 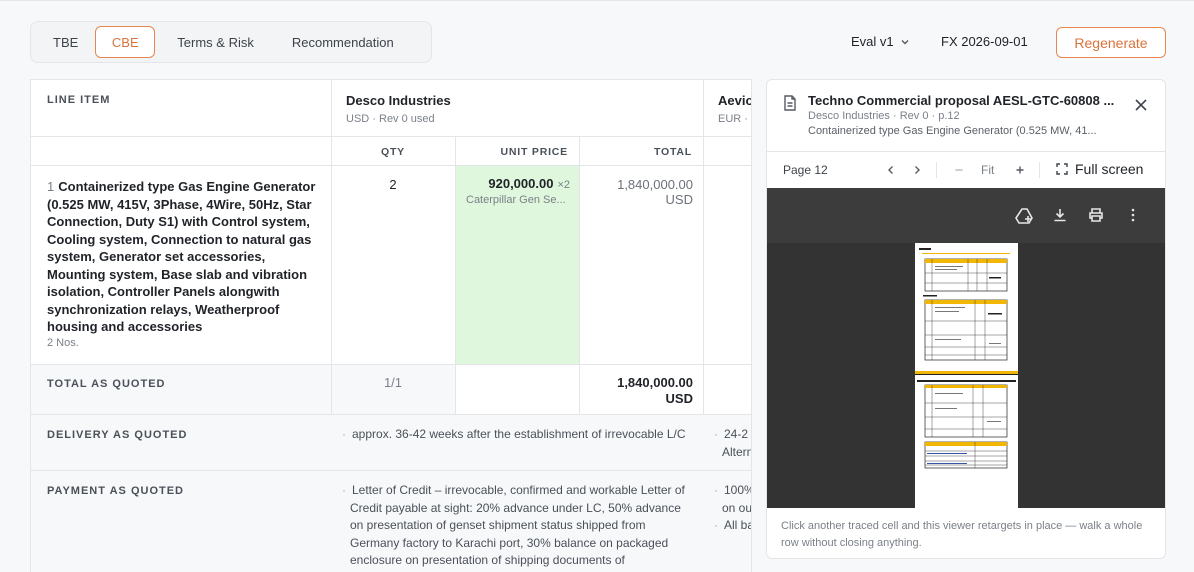 What do you see at coordinates (51, 186) in the screenshot?
I see `line-item-number: 1` at bounding box center [51, 186].